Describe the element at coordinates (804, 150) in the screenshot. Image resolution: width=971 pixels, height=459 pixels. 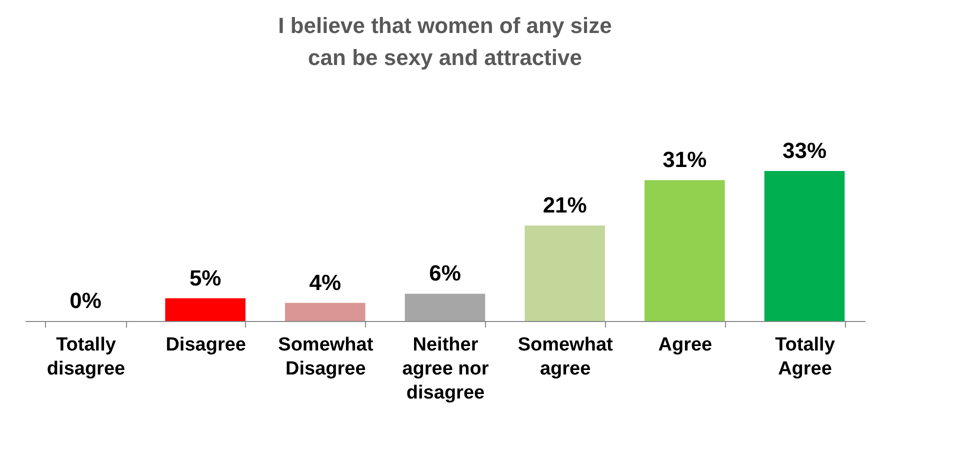
I see `data-label: 33%` at that location.